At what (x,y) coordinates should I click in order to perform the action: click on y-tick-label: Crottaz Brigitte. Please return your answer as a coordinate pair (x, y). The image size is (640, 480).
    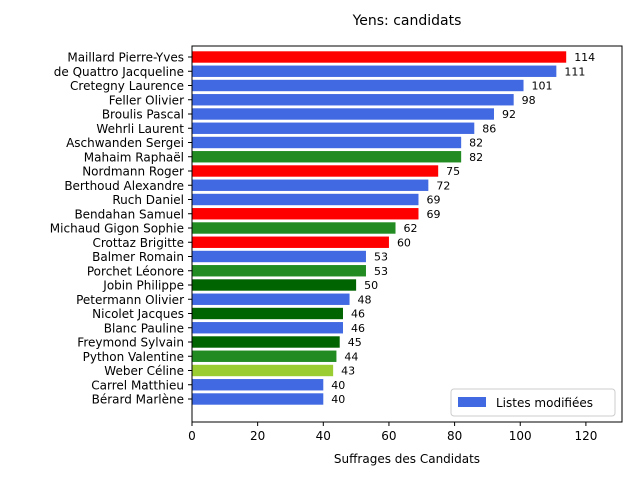
    Looking at the image, I should click on (138, 243).